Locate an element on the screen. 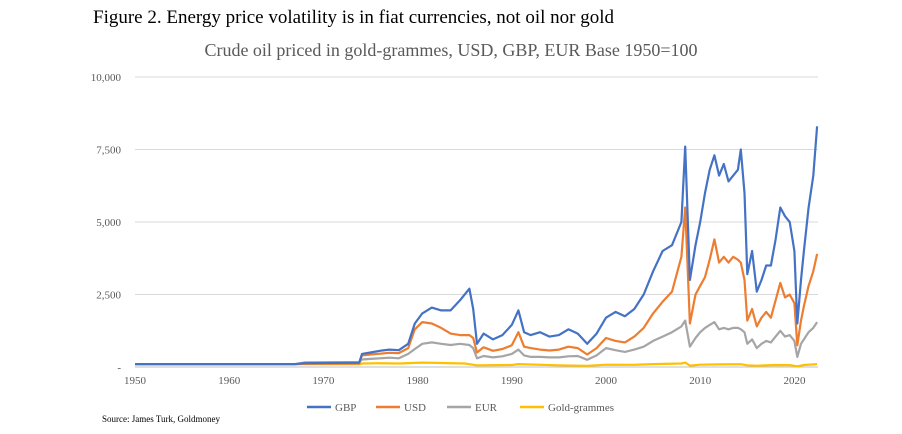 The height and width of the screenshot is (434, 902). y-tick-label: - is located at coordinates (119, 368).